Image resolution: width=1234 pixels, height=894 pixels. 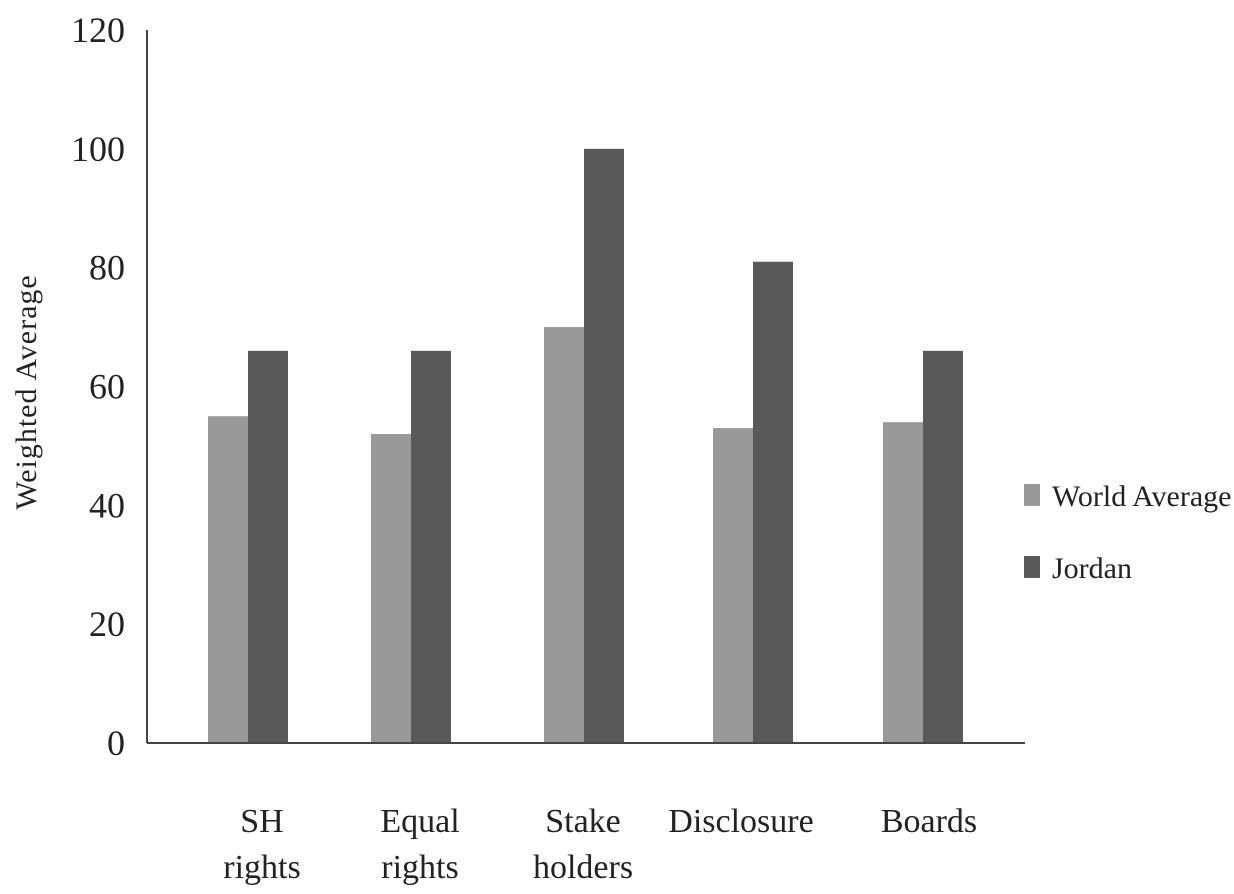 I want to click on x-category-label: holders, so click(x=583, y=867).